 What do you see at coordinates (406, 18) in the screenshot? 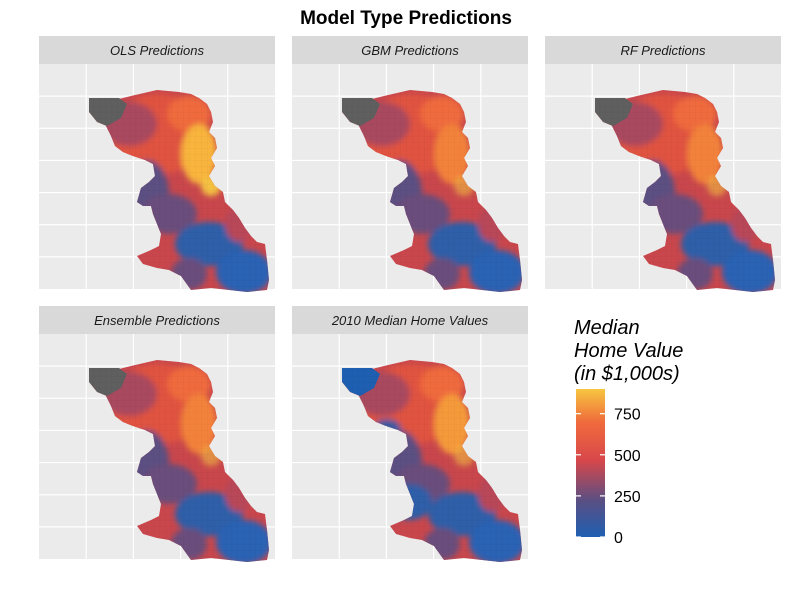
I see `figure-title: Model Type Predictions` at bounding box center [406, 18].